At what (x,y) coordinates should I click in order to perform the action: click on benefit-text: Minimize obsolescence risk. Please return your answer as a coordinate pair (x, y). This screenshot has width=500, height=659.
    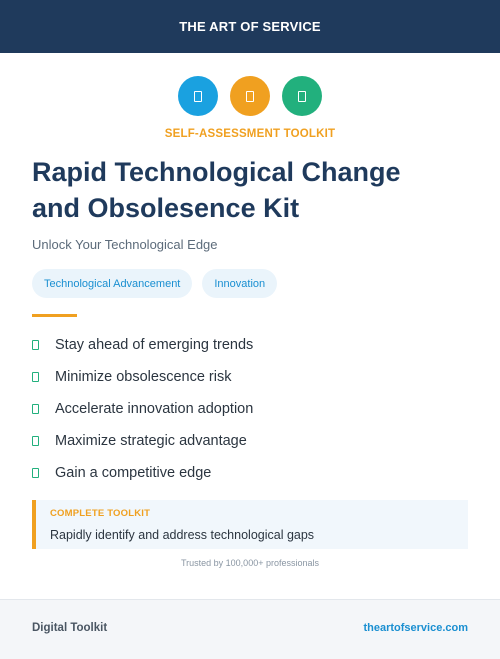
    Looking at the image, I should click on (143, 377).